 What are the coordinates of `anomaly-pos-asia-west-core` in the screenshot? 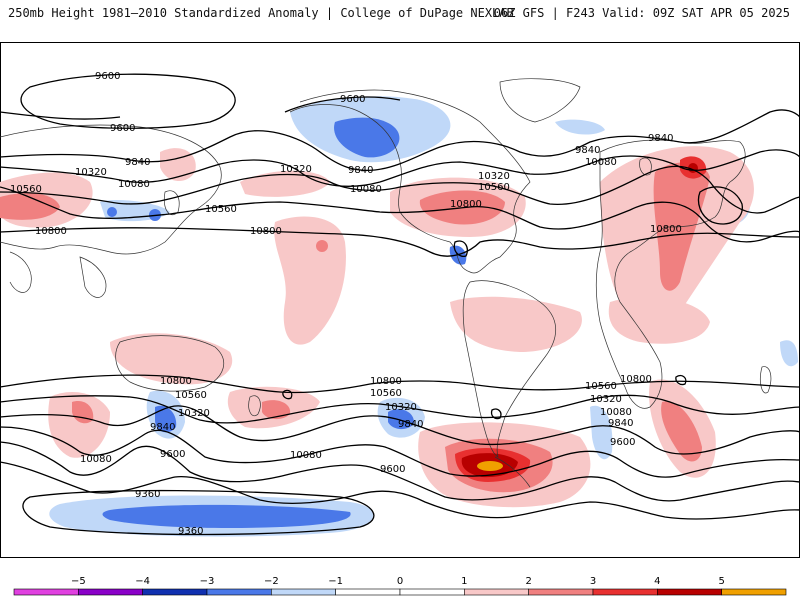 It's located at (30, 206).